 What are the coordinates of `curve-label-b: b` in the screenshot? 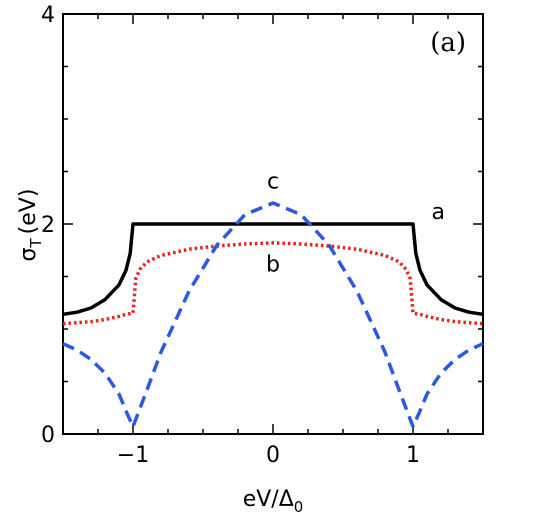 It's located at (273, 264).